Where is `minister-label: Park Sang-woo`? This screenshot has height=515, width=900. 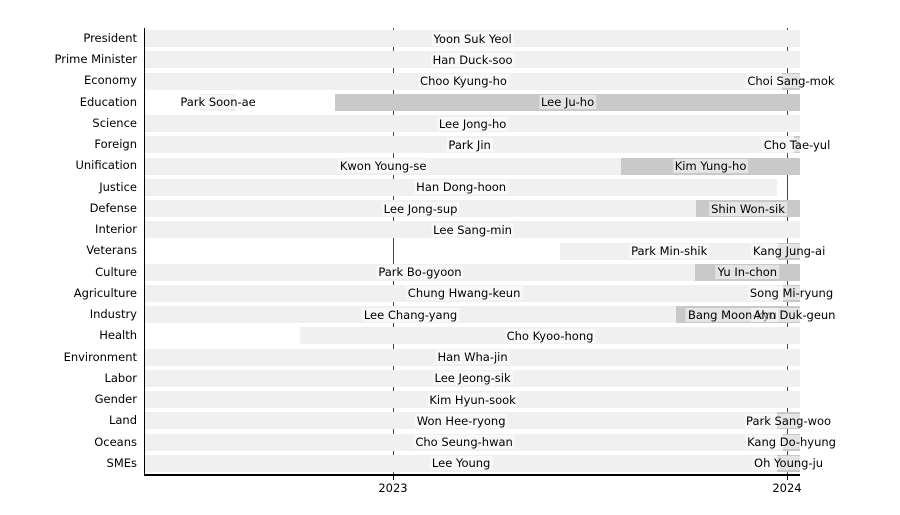 minister-label: Park Sang-woo is located at coordinates (789, 420).